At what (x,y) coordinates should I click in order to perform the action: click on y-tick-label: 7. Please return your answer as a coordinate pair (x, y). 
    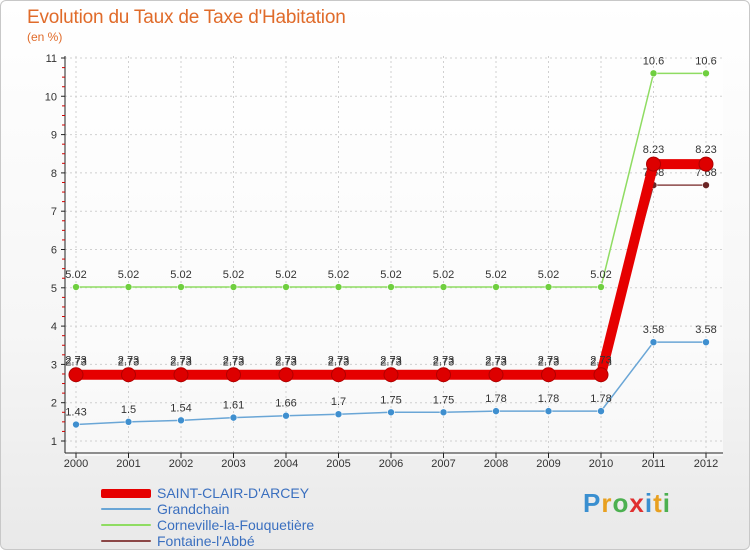
    Looking at the image, I should click on (54, 212).